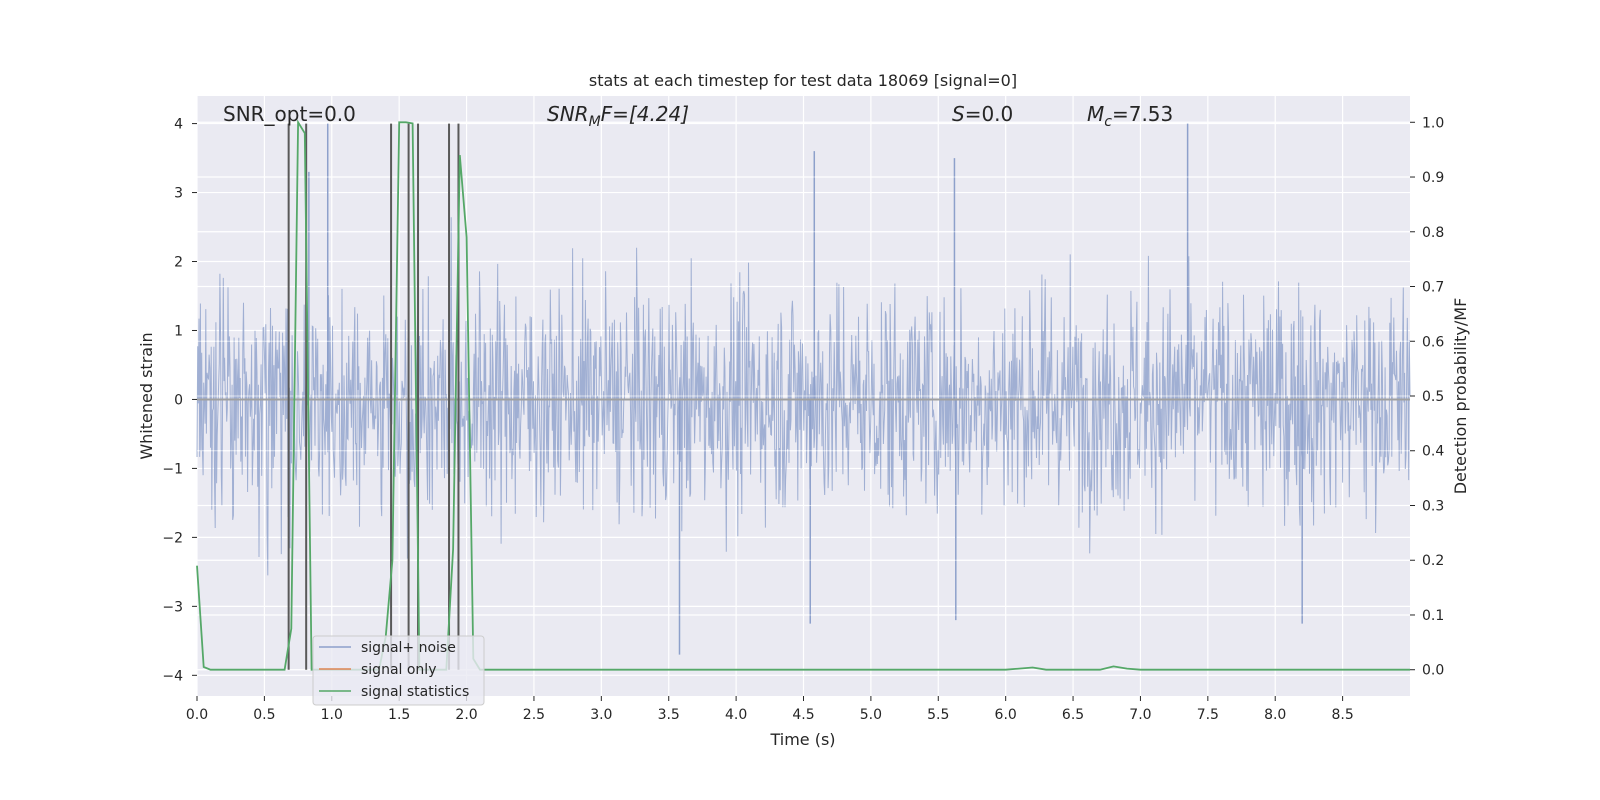 Image resolution: width=1600 pixels, height=800 pixels. Describe the element at coordinates (146, 395) in the screenshot. I see `y-axis-label: Whitened strain` at that location.